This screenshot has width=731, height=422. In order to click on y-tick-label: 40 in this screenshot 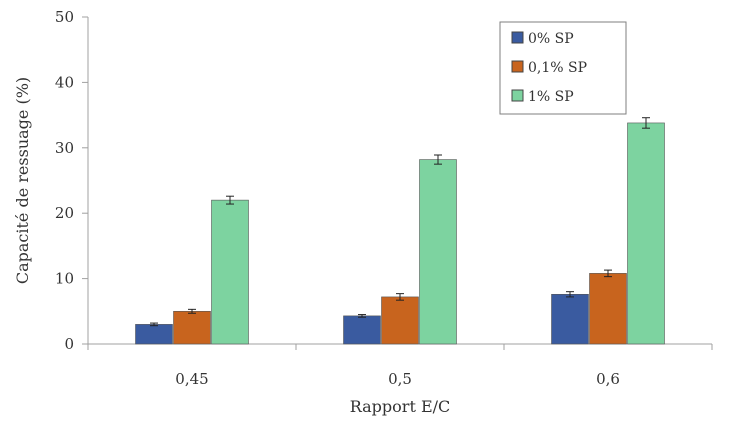, I will do `click(64, 82)`.